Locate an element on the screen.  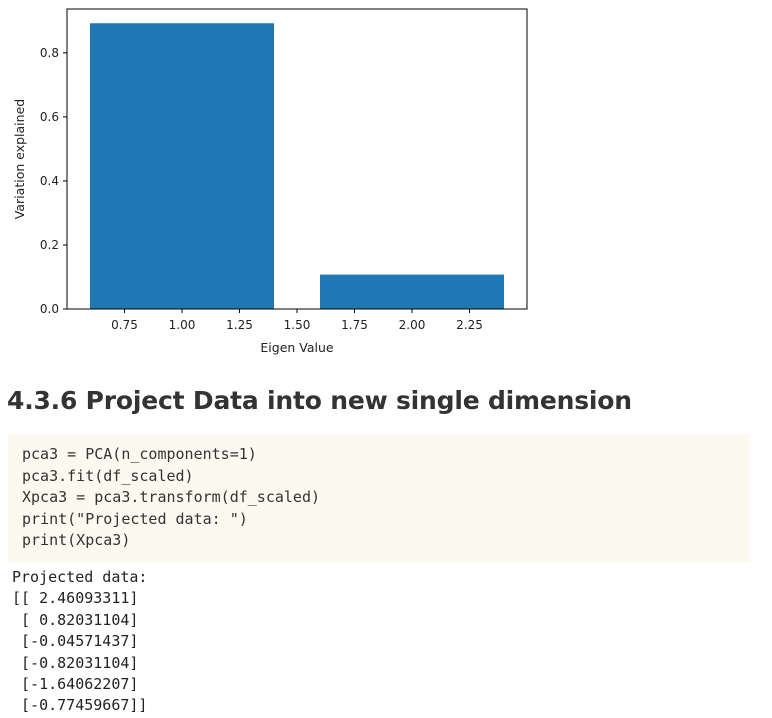
x-tick-label-2: 1.00 is located at coordinates (182, 325).